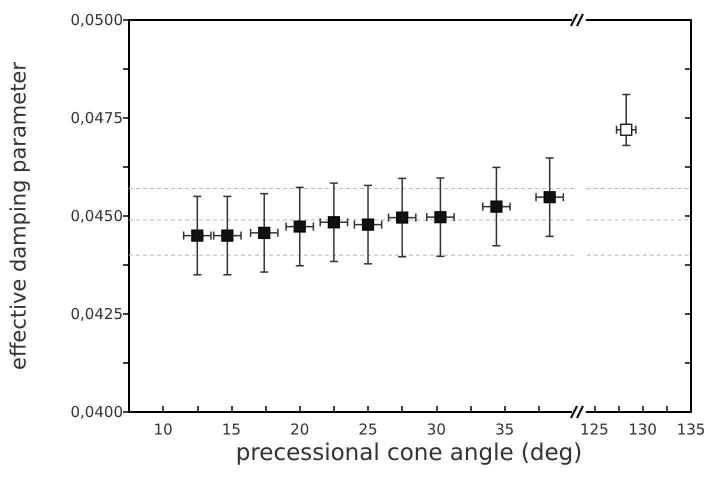 This screenshot has width=710, height=482. What do you see at coordinates (368, 429) in the screenshot?
I see `x-tick-label: 25` at bounding box center [368, 429].